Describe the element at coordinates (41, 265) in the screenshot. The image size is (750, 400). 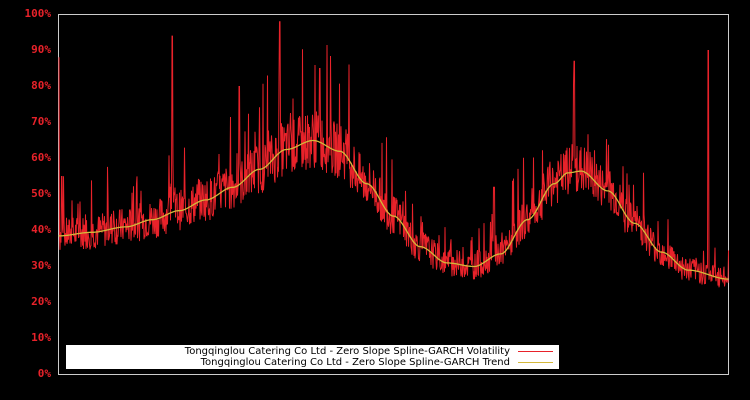
I see `y-tick-label: 30%` at that location.